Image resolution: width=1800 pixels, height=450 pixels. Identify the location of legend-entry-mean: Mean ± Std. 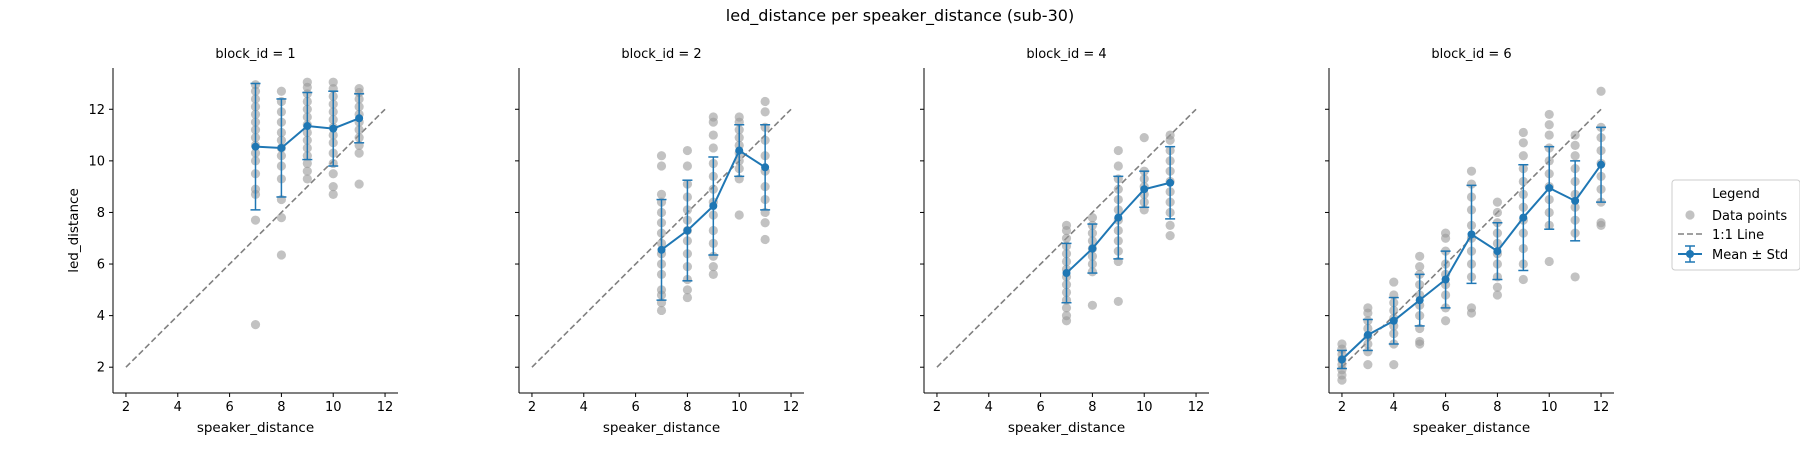
(1750, 255).